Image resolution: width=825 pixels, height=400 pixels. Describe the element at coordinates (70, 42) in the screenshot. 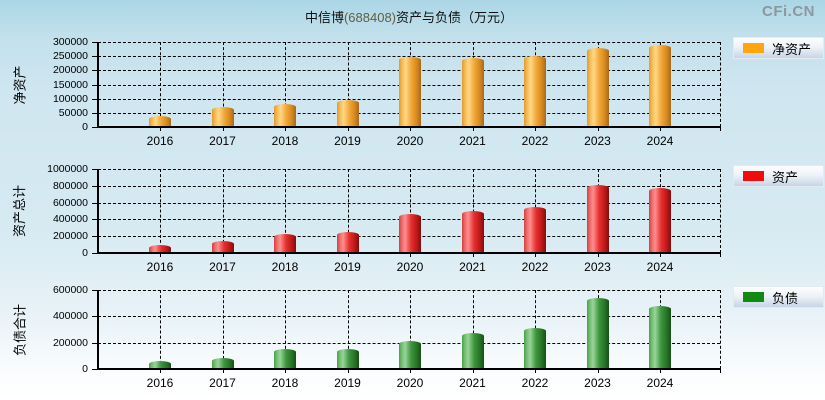

I see `y-tick-label: 300000` at that location.